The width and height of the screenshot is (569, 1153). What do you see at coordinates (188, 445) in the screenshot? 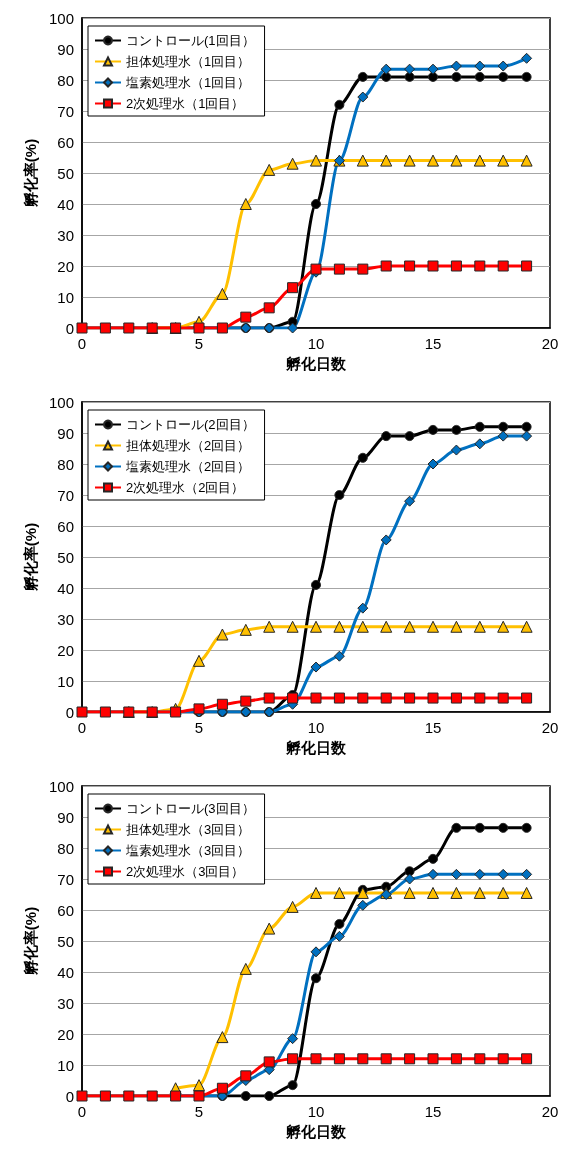
I see `legend-label: 担体処理水（2回目）` at bounding box center [188, 445].